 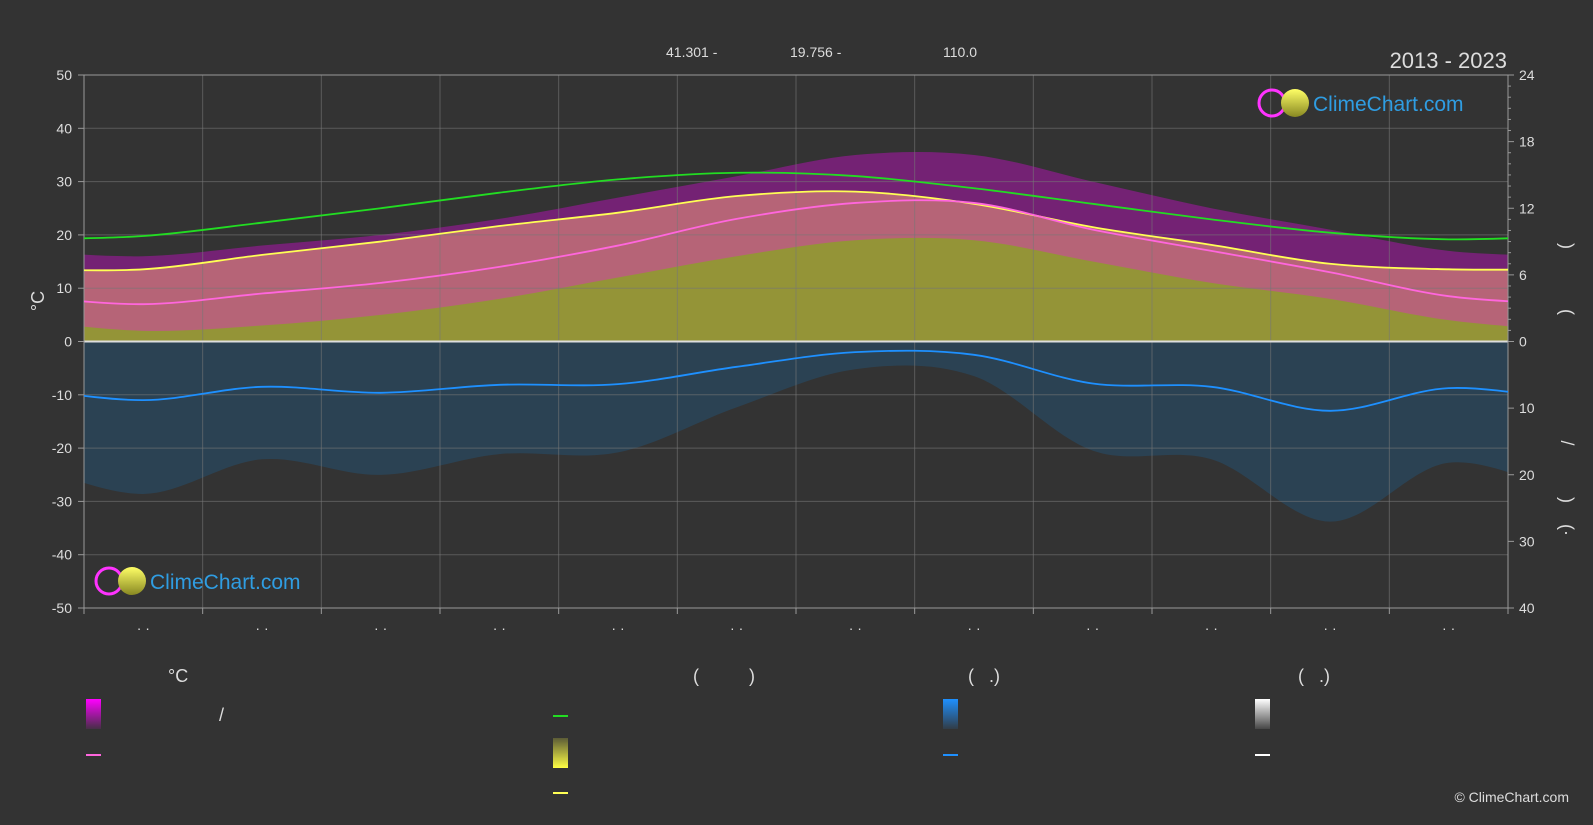 I want to click on brand-name-top: ClimeChart.com, so click(x=1388, y=104).